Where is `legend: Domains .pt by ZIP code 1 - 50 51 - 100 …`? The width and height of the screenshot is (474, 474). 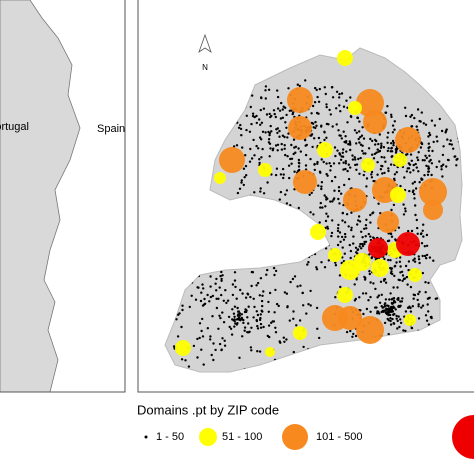
legend: Domains .pt by ZIP code 1 - 50 51 - 100 … is located at coordinates (305, 430).